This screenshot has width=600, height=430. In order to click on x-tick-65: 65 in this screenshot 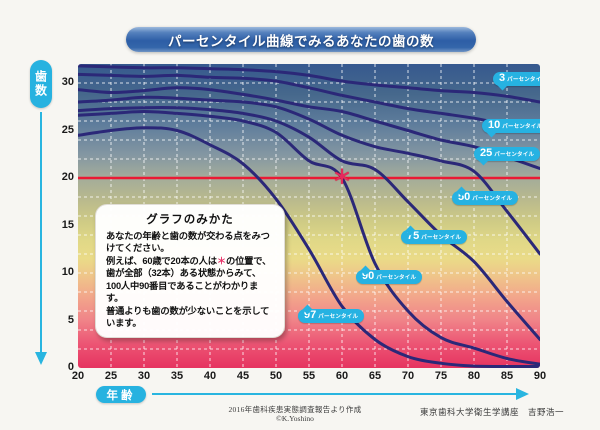, I will do `click(375, 376)`.